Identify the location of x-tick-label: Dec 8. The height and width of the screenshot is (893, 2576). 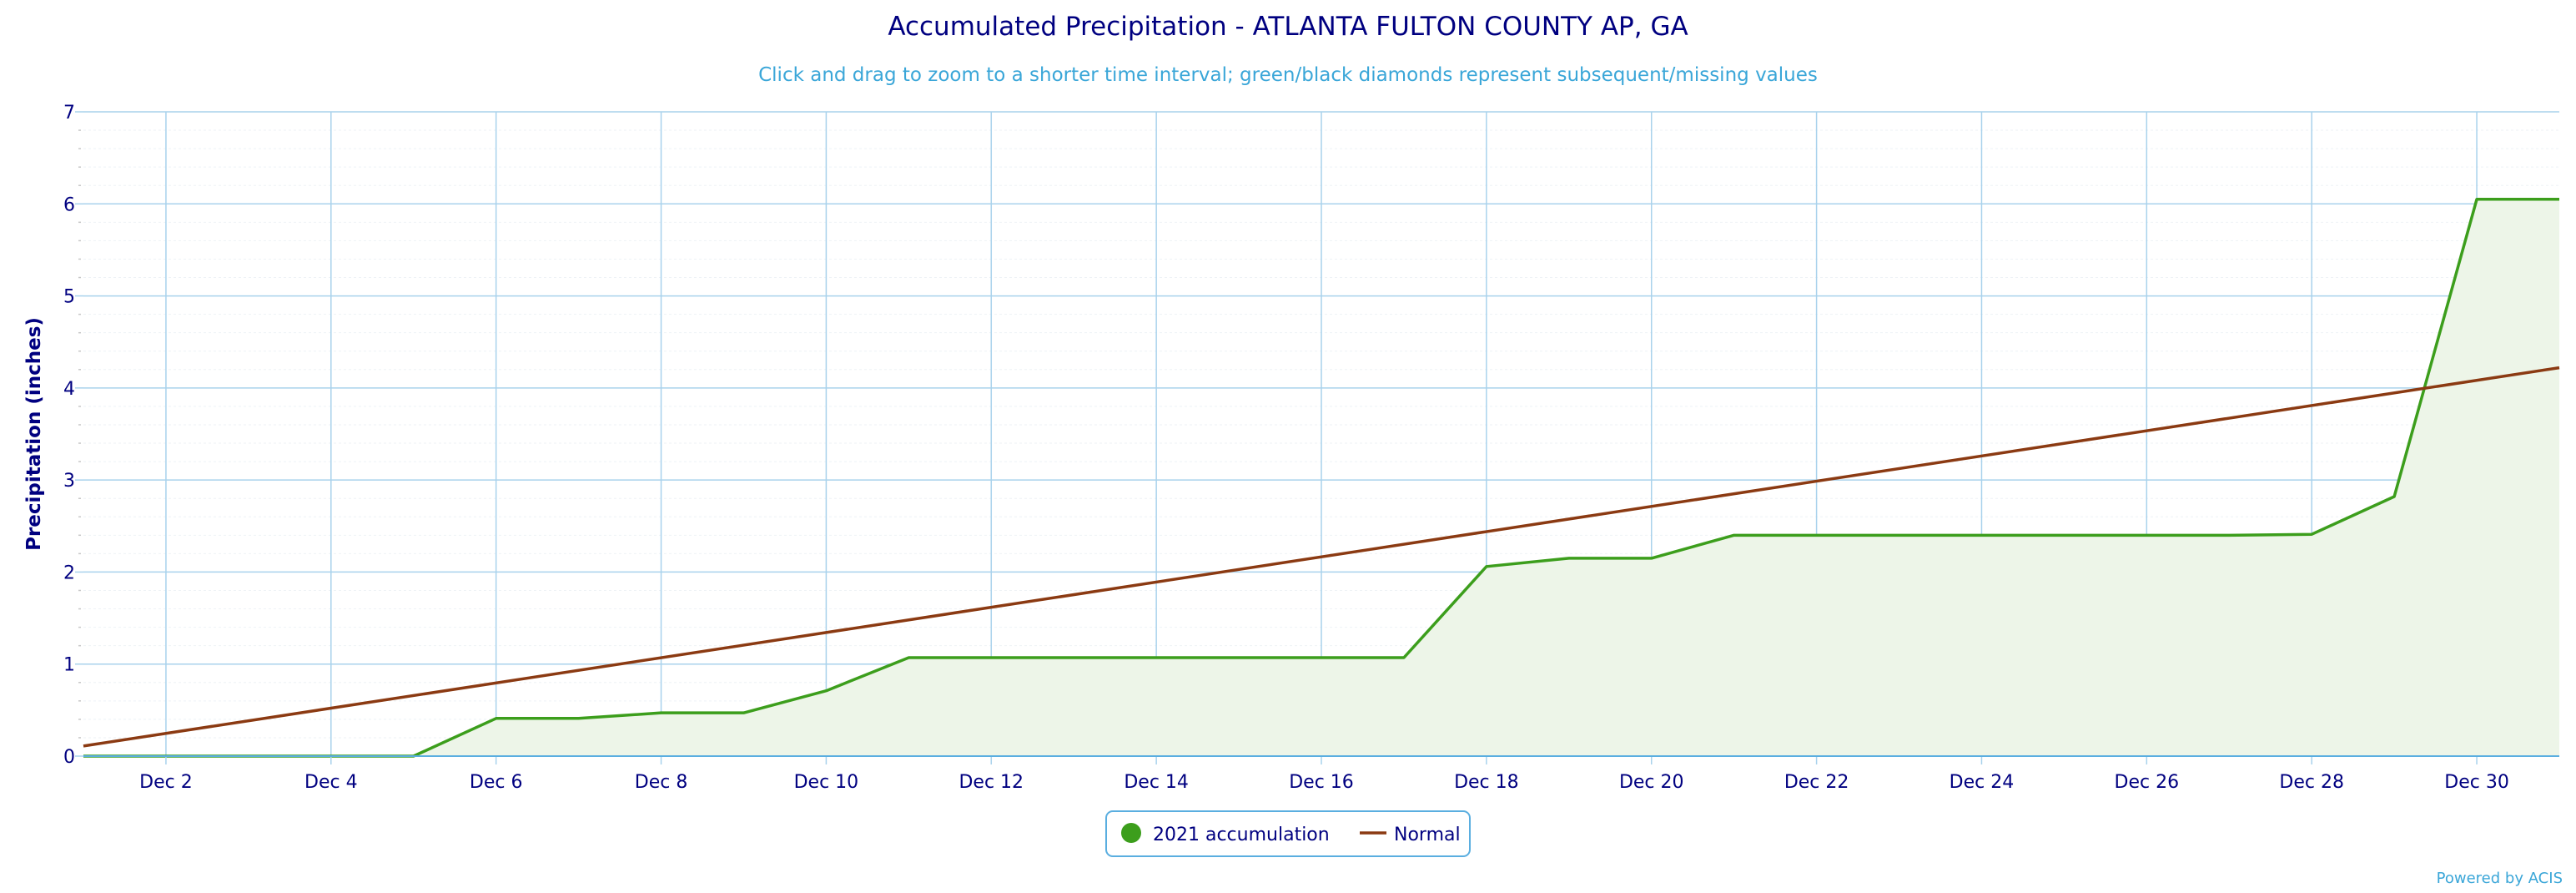
(661, 782).